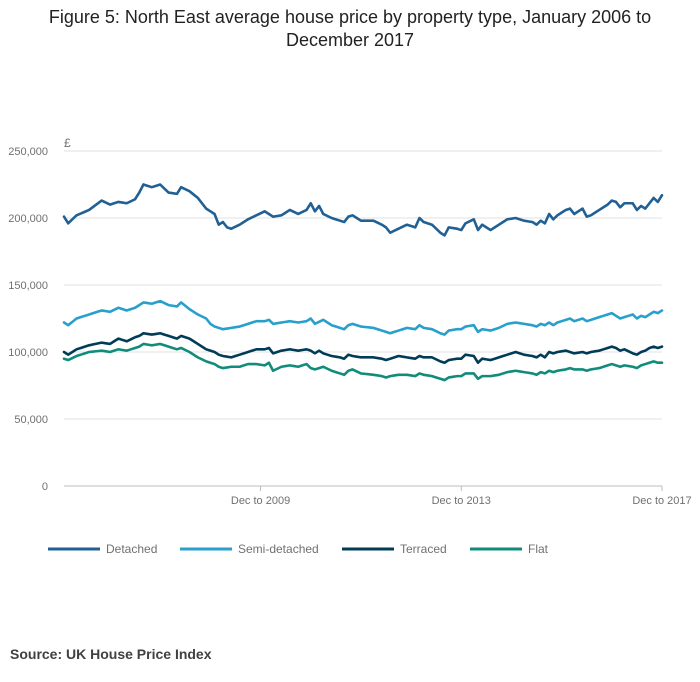 The image size is (700, 682). I want to click on series-line-detached, so click(363, 210).